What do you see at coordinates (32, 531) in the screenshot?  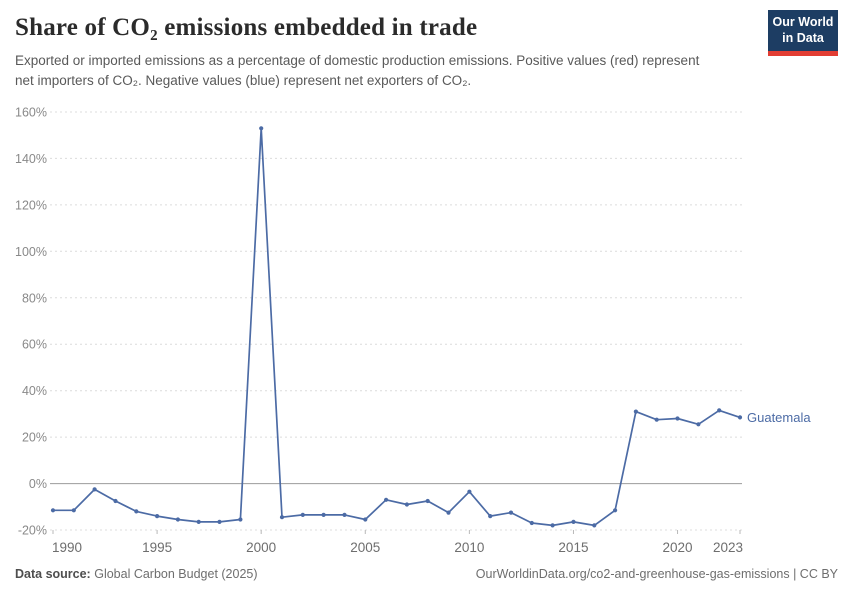 I see `y-axis-label: -20%` at bounding box center [32, 531].